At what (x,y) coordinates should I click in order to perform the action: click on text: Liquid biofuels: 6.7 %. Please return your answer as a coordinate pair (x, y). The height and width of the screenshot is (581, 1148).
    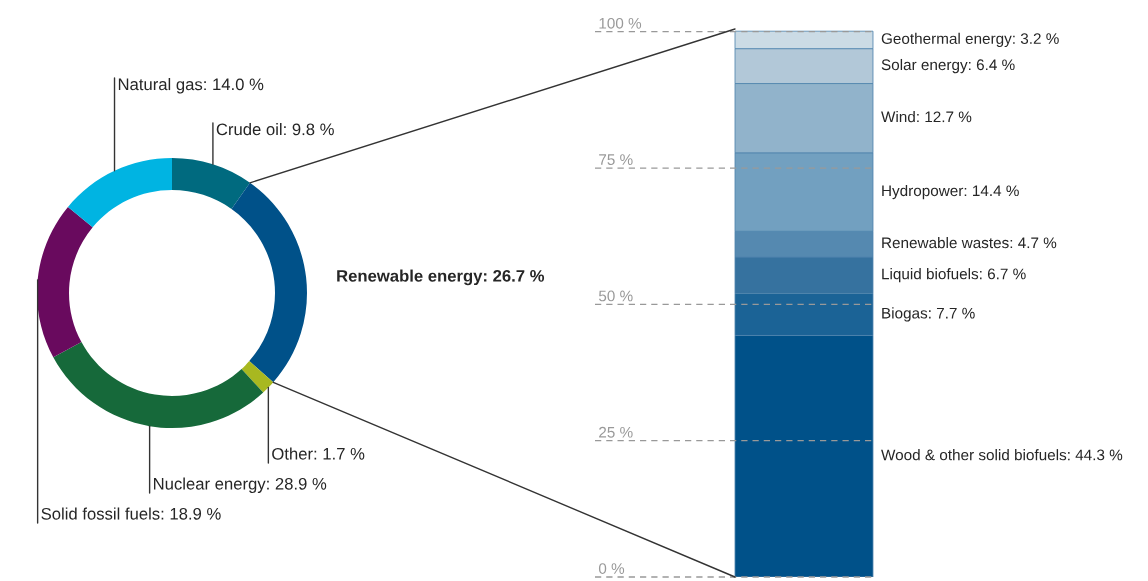
    Looking at the image, I should click on (954, 275).